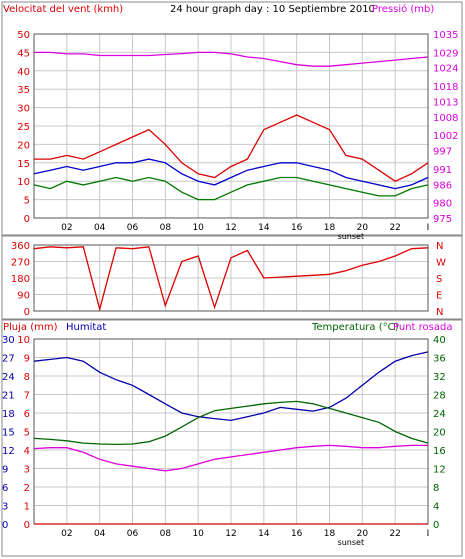 The height and width of the screenshot is (559, 465). Describe the element at coordinates (86, 327) in the screenshot. I see `humidity-axis-label: Humitat` at that location.